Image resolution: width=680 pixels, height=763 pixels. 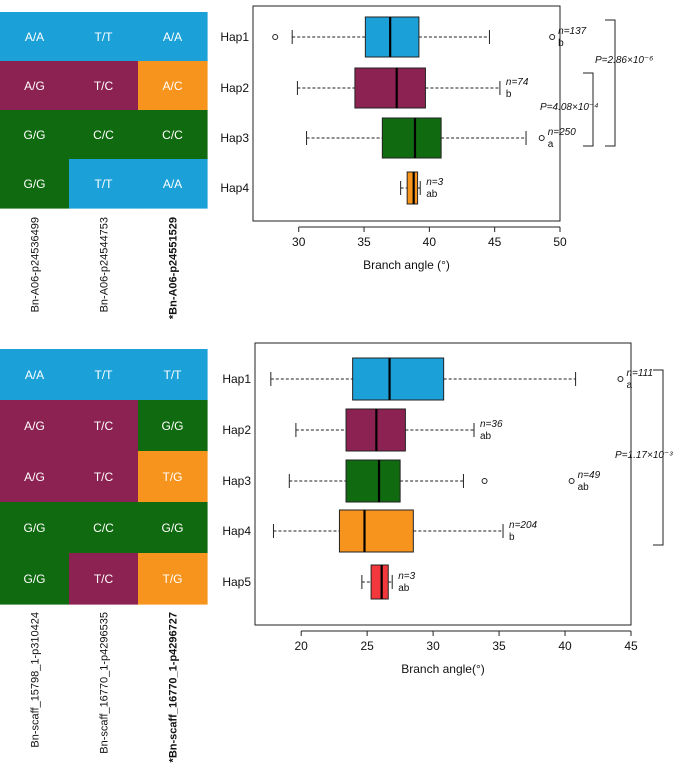 I want to click on x-tick-label: 20, so click(x=301, y=646).